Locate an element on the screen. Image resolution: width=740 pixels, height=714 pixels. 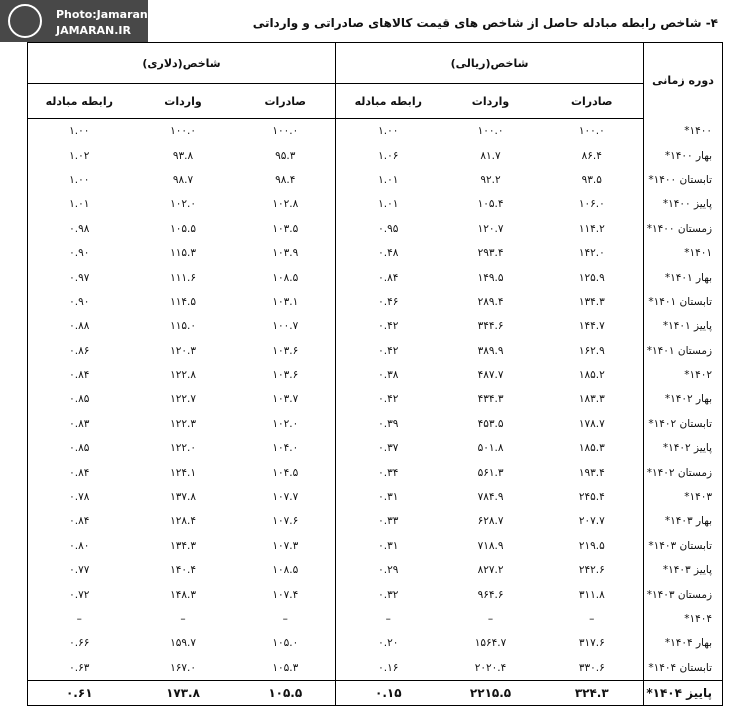
period-cell: زمستان ۱۴۰۱* is located at coordinates (683, 350).